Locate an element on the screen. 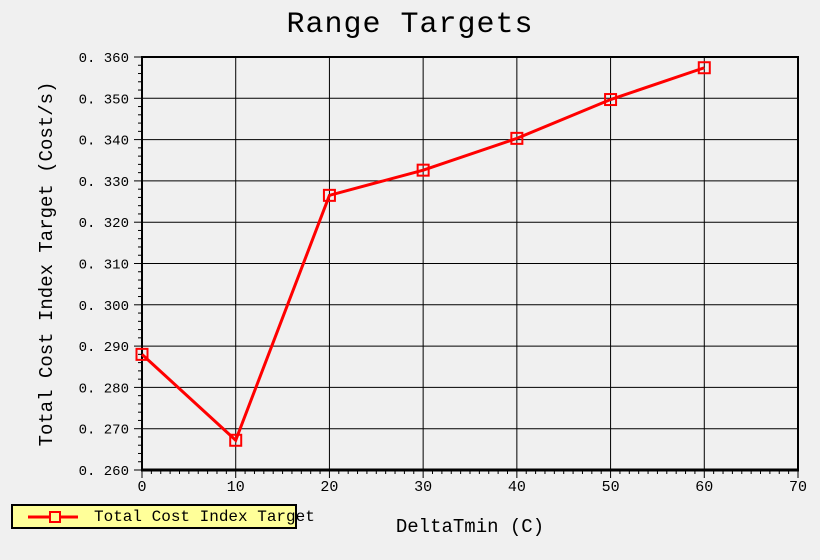 Image resolution: width=820 pixels, height=560 pixels. x-tick-label: 60 is located at coordinates (704, 487).